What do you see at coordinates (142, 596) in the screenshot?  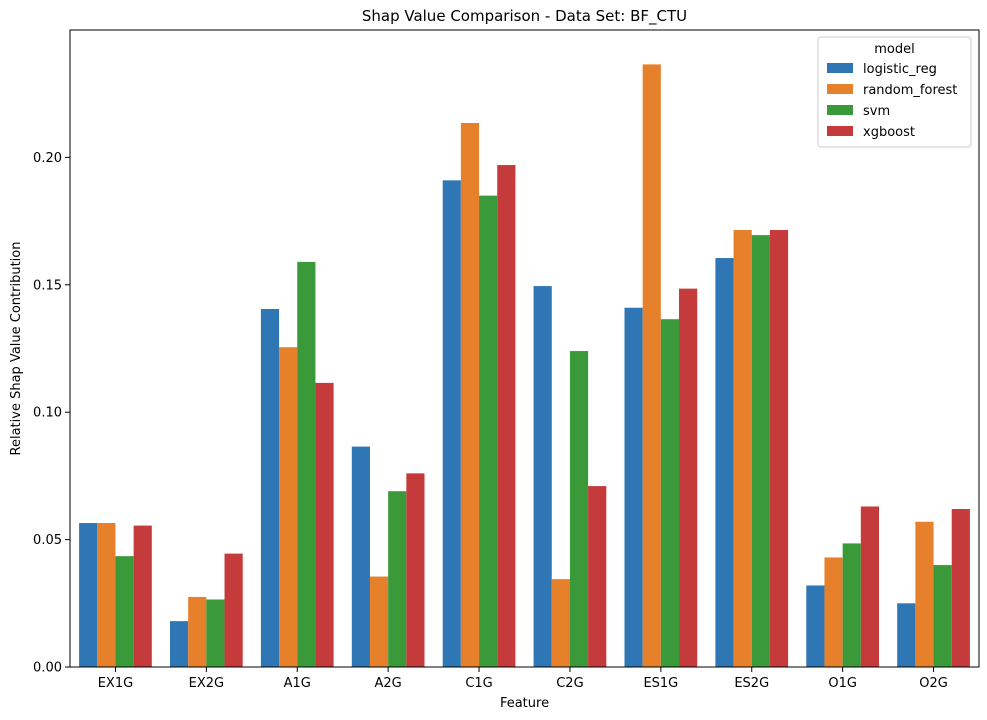 I see `bar-xgboost-EX1G` at bounding box center [142, 596].